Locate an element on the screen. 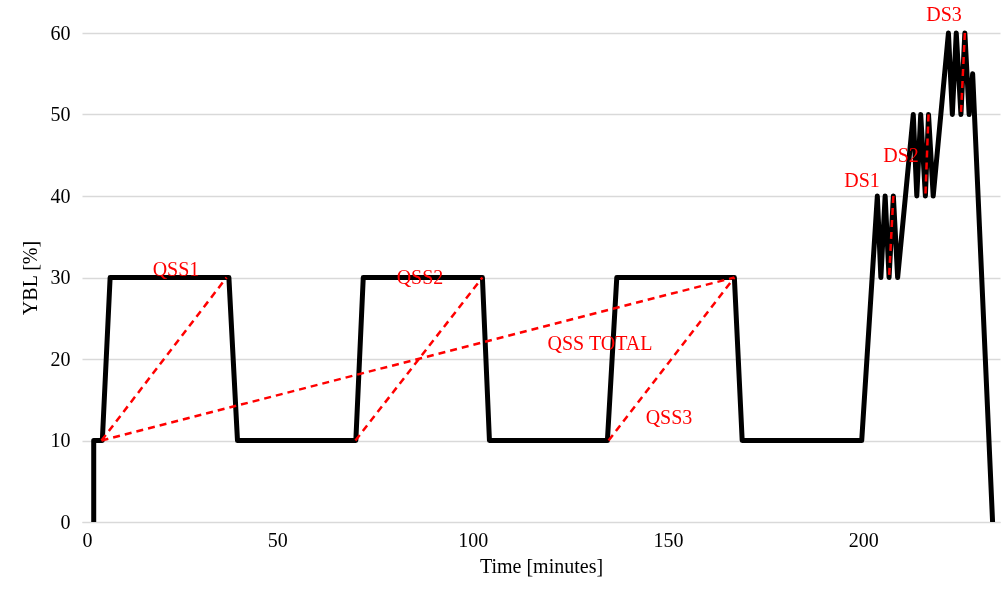 This screenshot has width=1006, height=605. x-tick-label: 0 is located at coordinates (87, 539).